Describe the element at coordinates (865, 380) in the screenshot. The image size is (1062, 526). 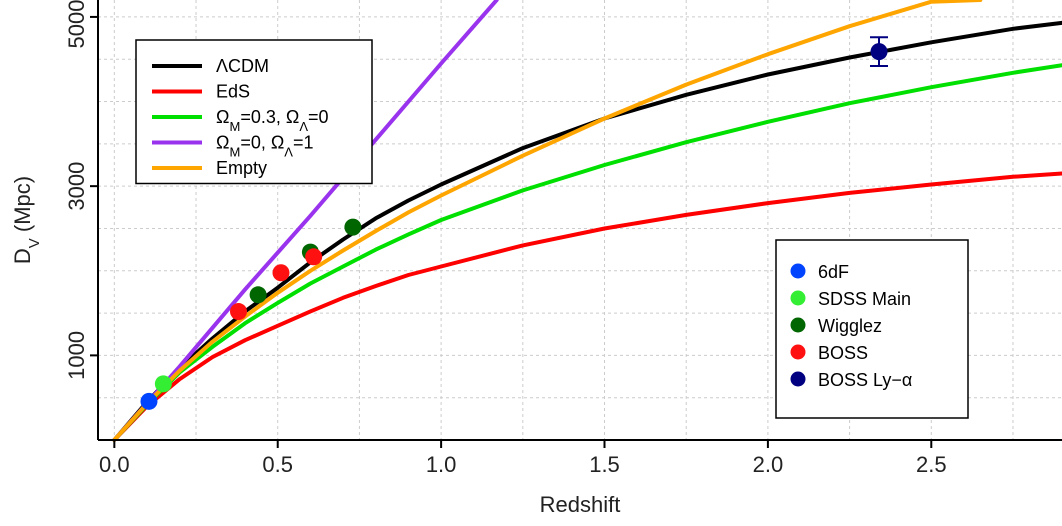
I see `legend-label-boss-ly: BOSS Ly−α` at that location.